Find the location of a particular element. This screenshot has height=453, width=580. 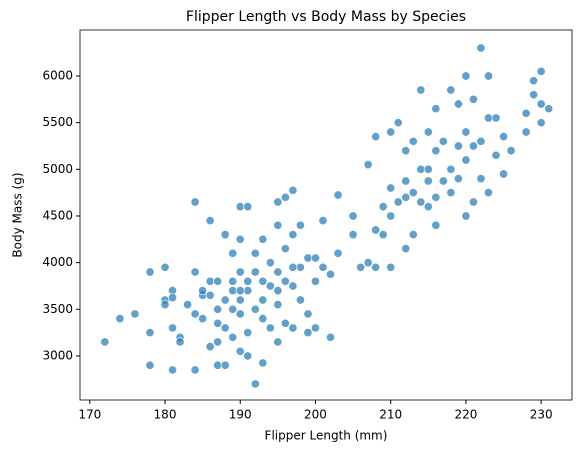

x-tick-label: 220 is located at coordinates (465, 415).